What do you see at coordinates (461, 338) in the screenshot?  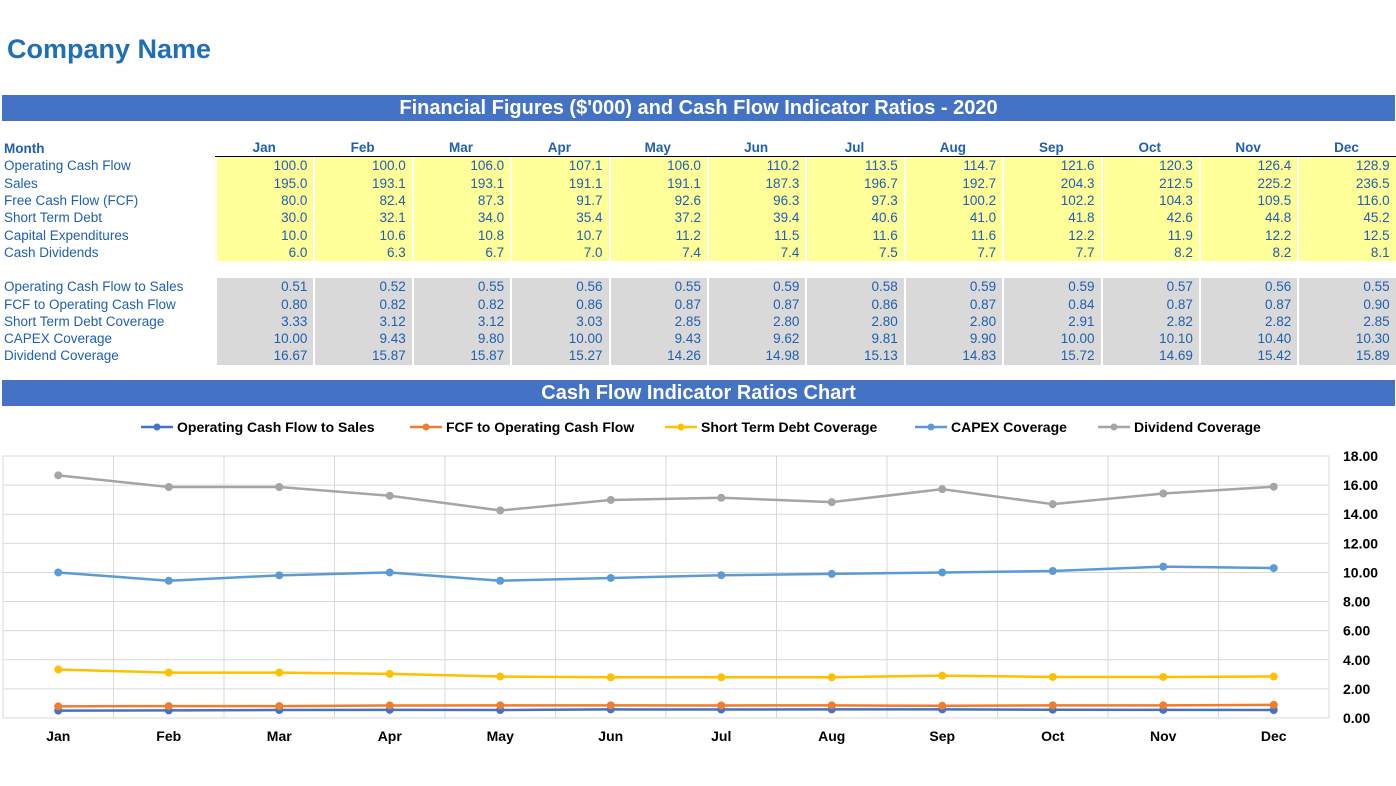 I see `table-cell: 9.80` at bounding box center [461, 338].